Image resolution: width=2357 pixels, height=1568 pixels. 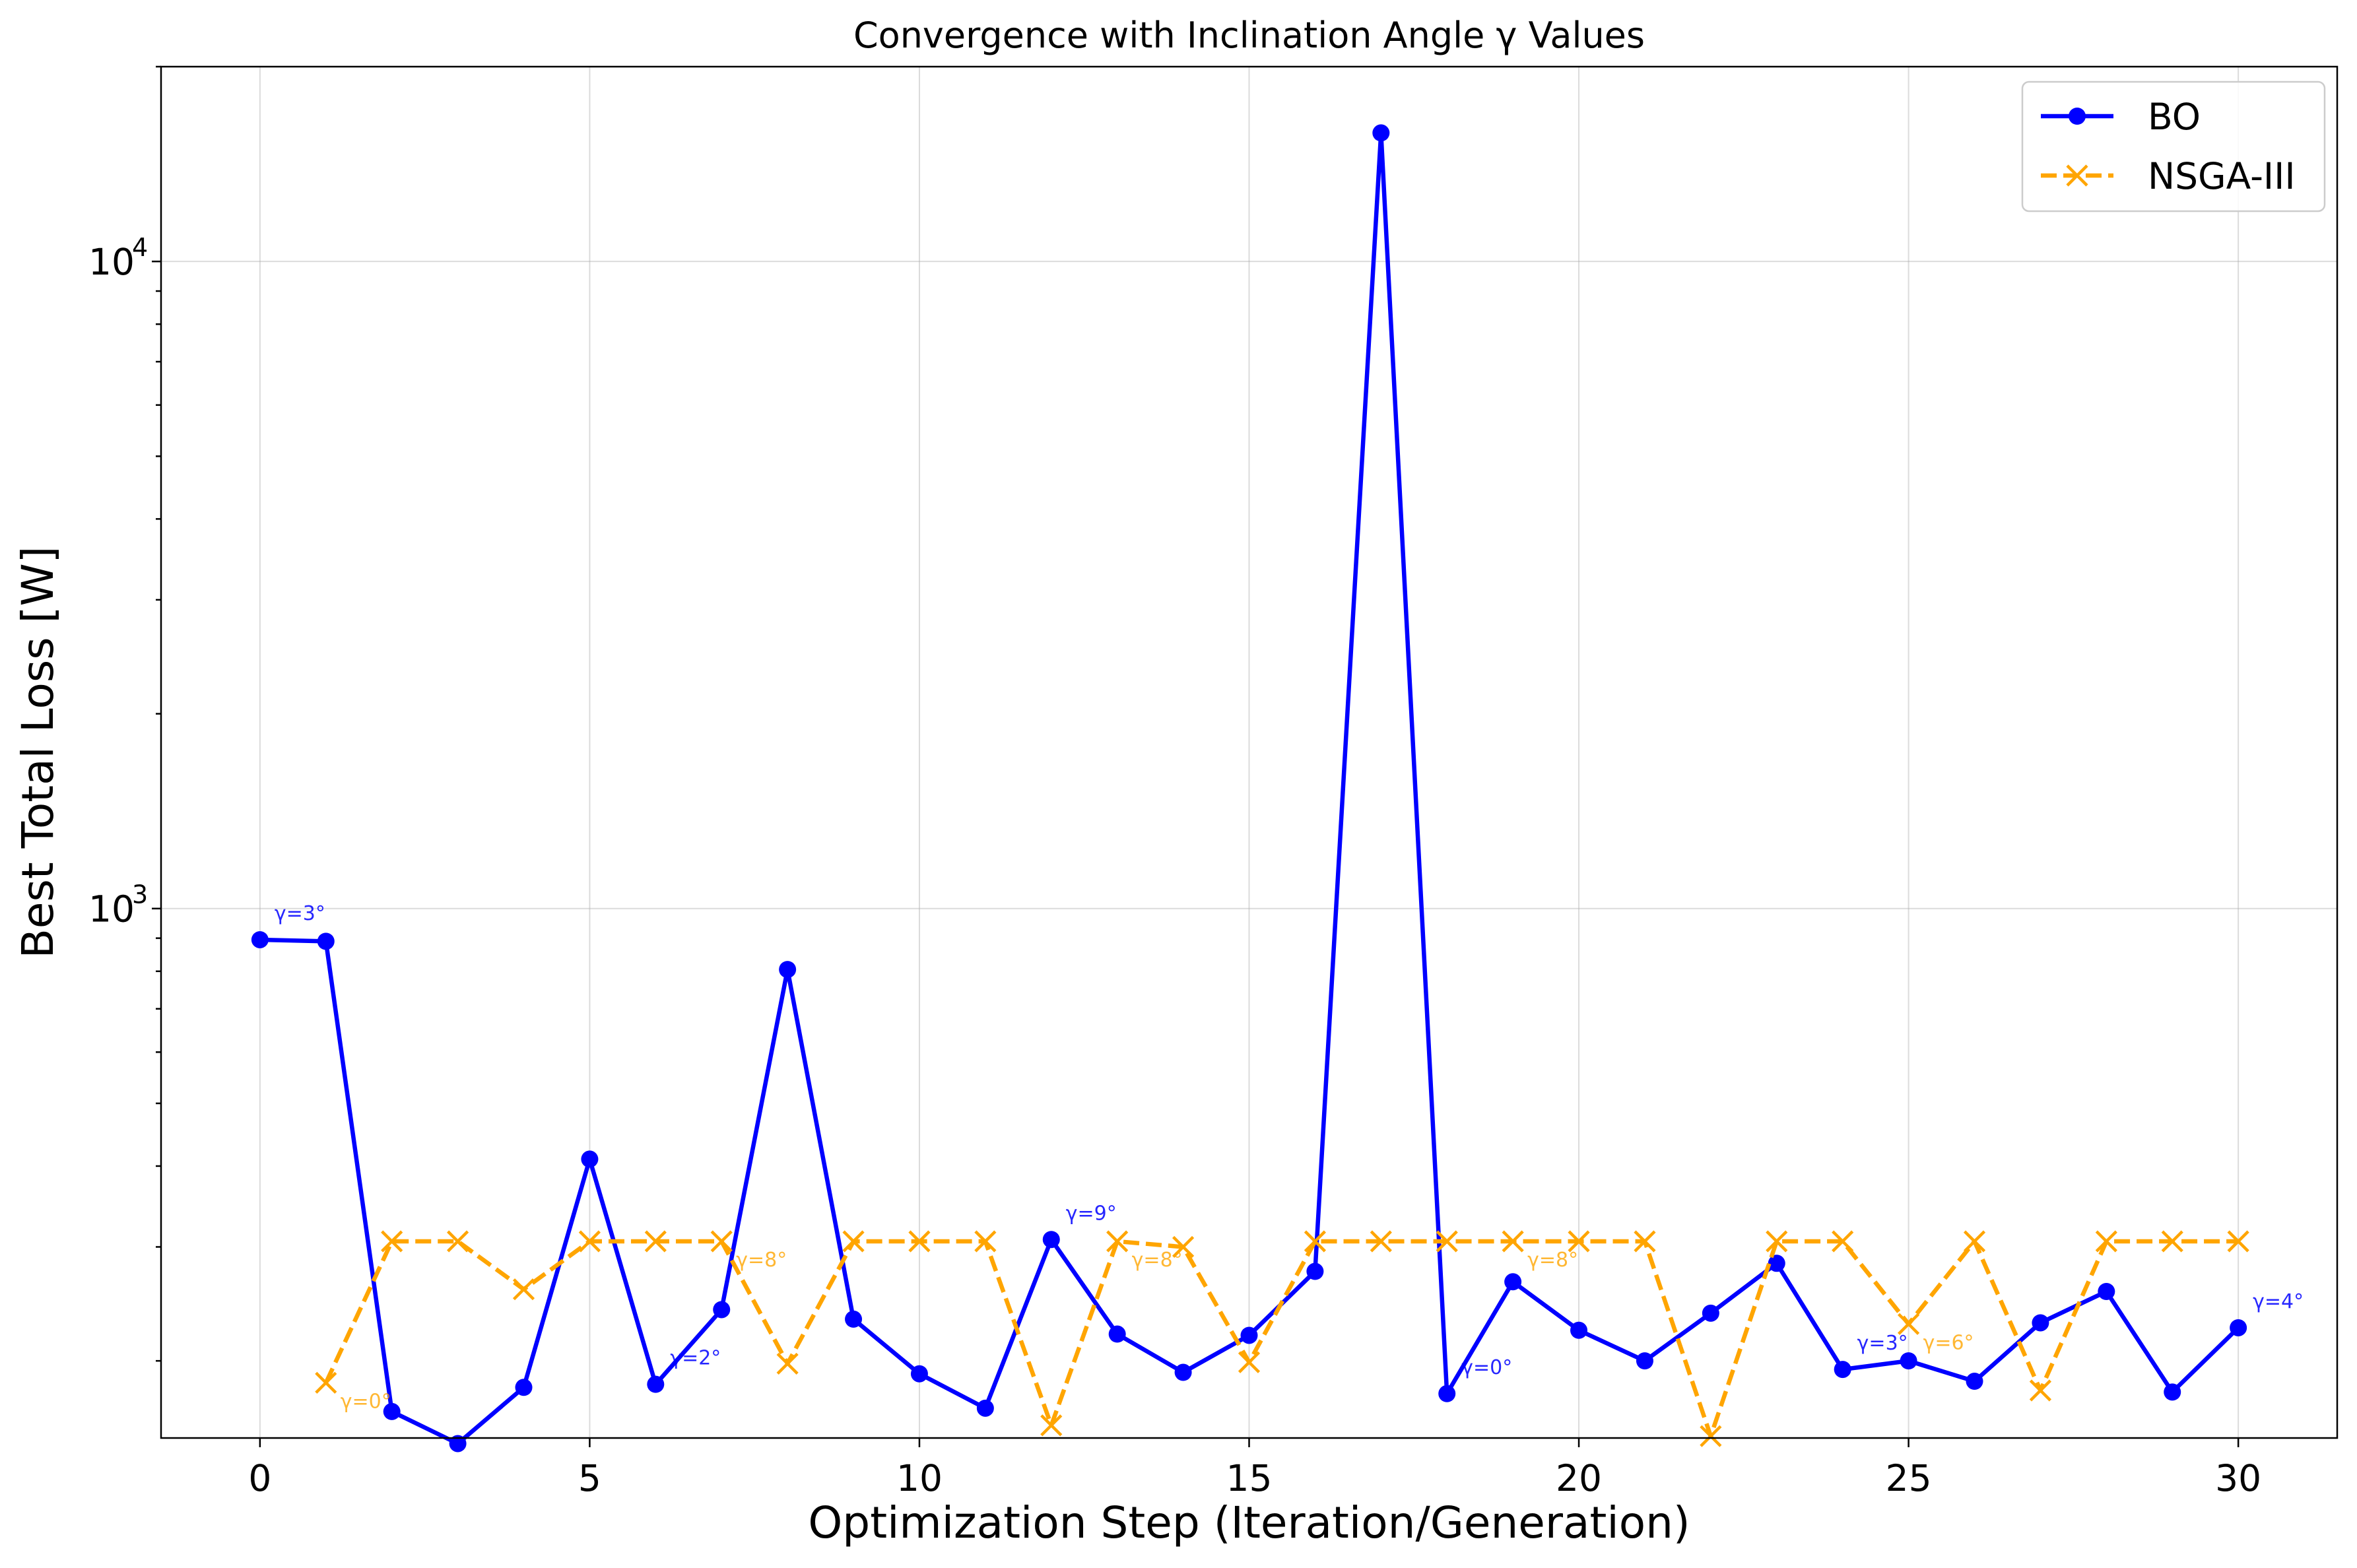 What do you see at coordinates (589, 1478) in the screenshot?
I see `x-tick-label: 5` at bounding box center [589, 1478].